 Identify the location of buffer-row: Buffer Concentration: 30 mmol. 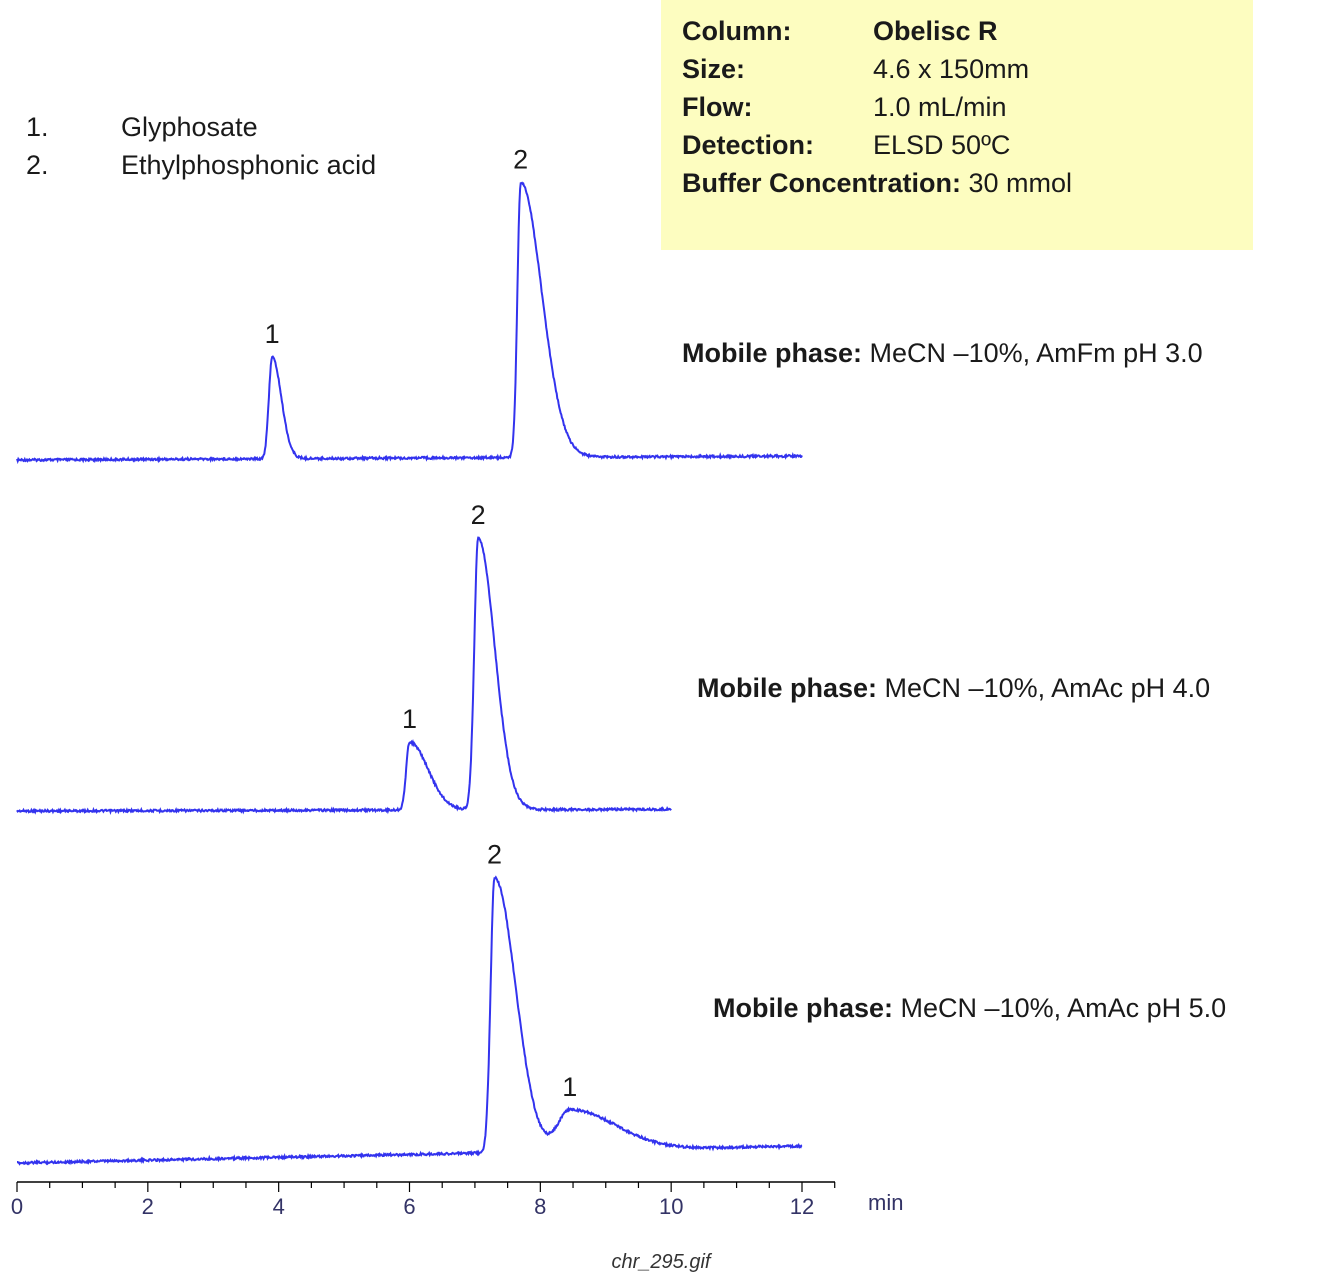
(877, 183).